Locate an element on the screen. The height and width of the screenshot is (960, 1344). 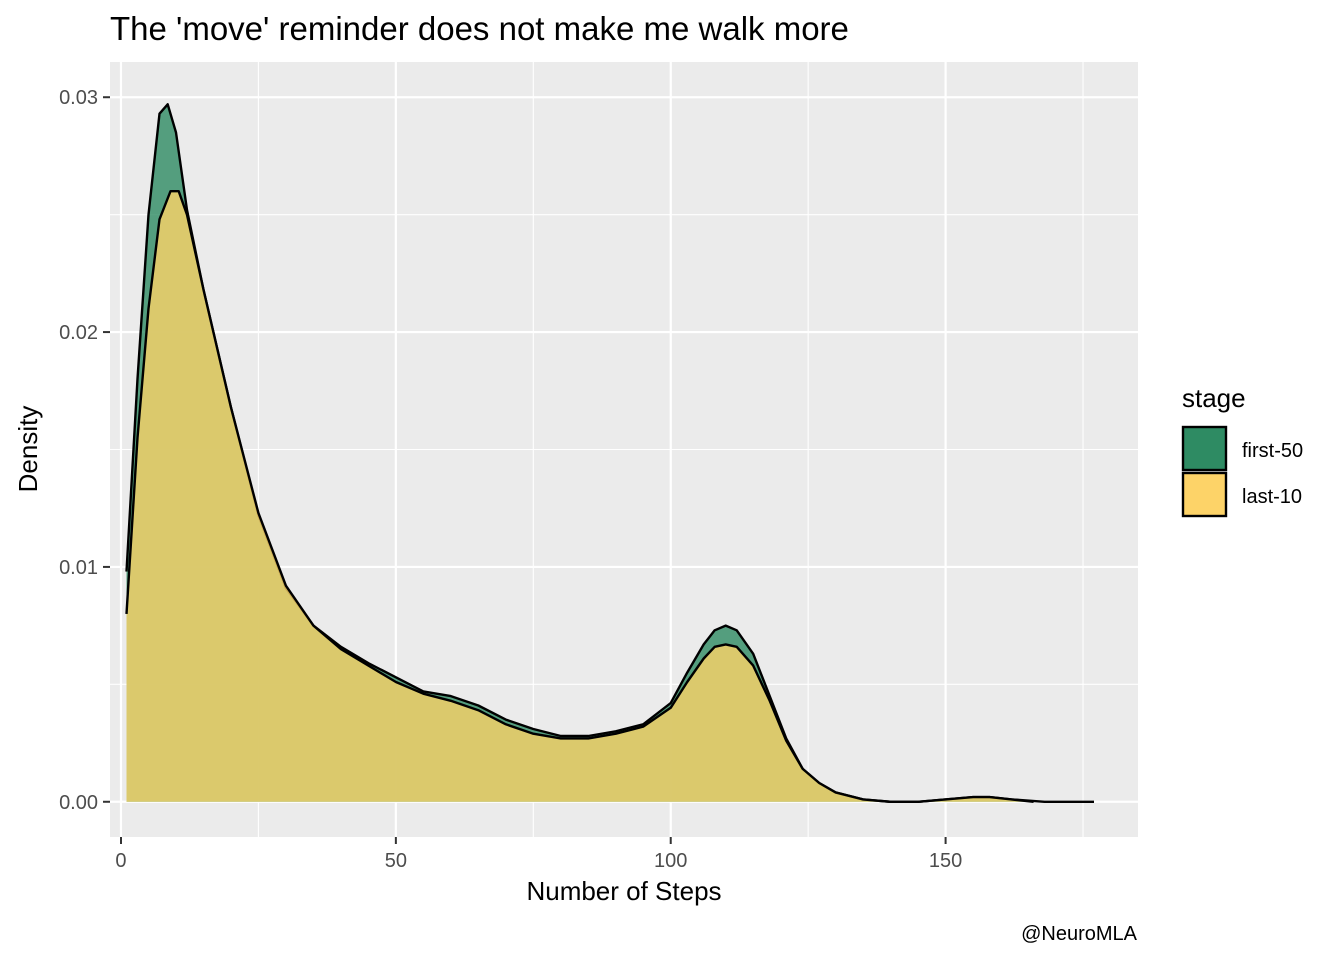
legend-label-last-10: last-10 is located at coordinates (1272, 497).